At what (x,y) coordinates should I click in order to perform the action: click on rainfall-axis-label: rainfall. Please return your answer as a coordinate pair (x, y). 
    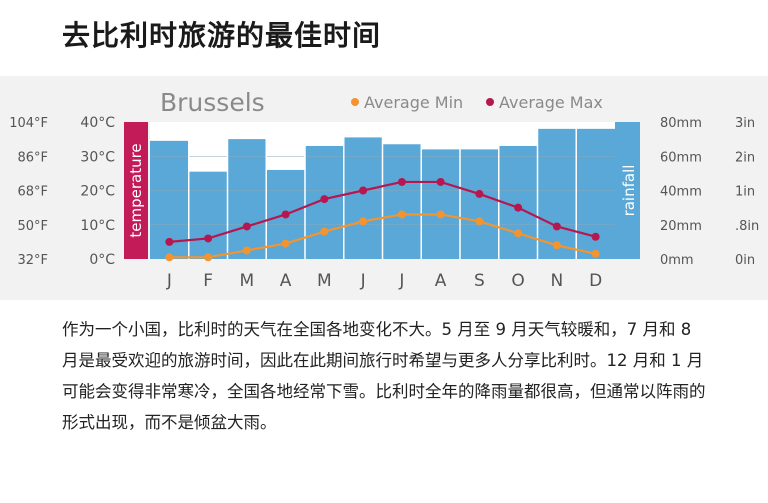
    Looking at the image, I should click on (629, 191).